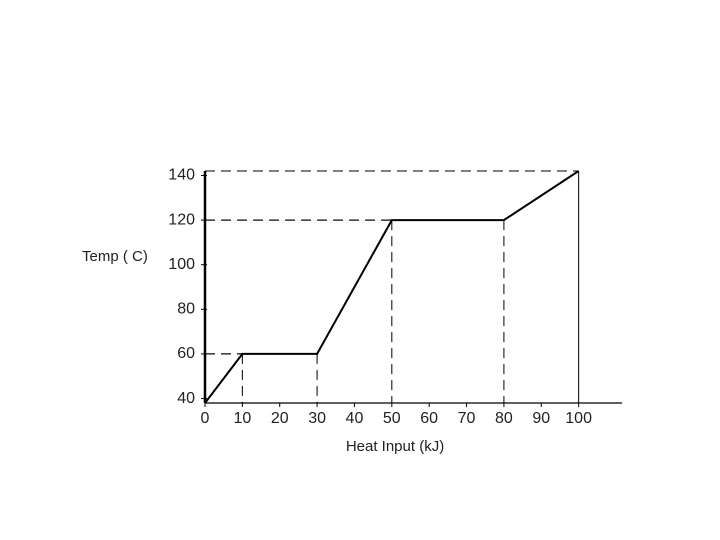  I want to click on x-tick-label: 0, so click(205, 418).